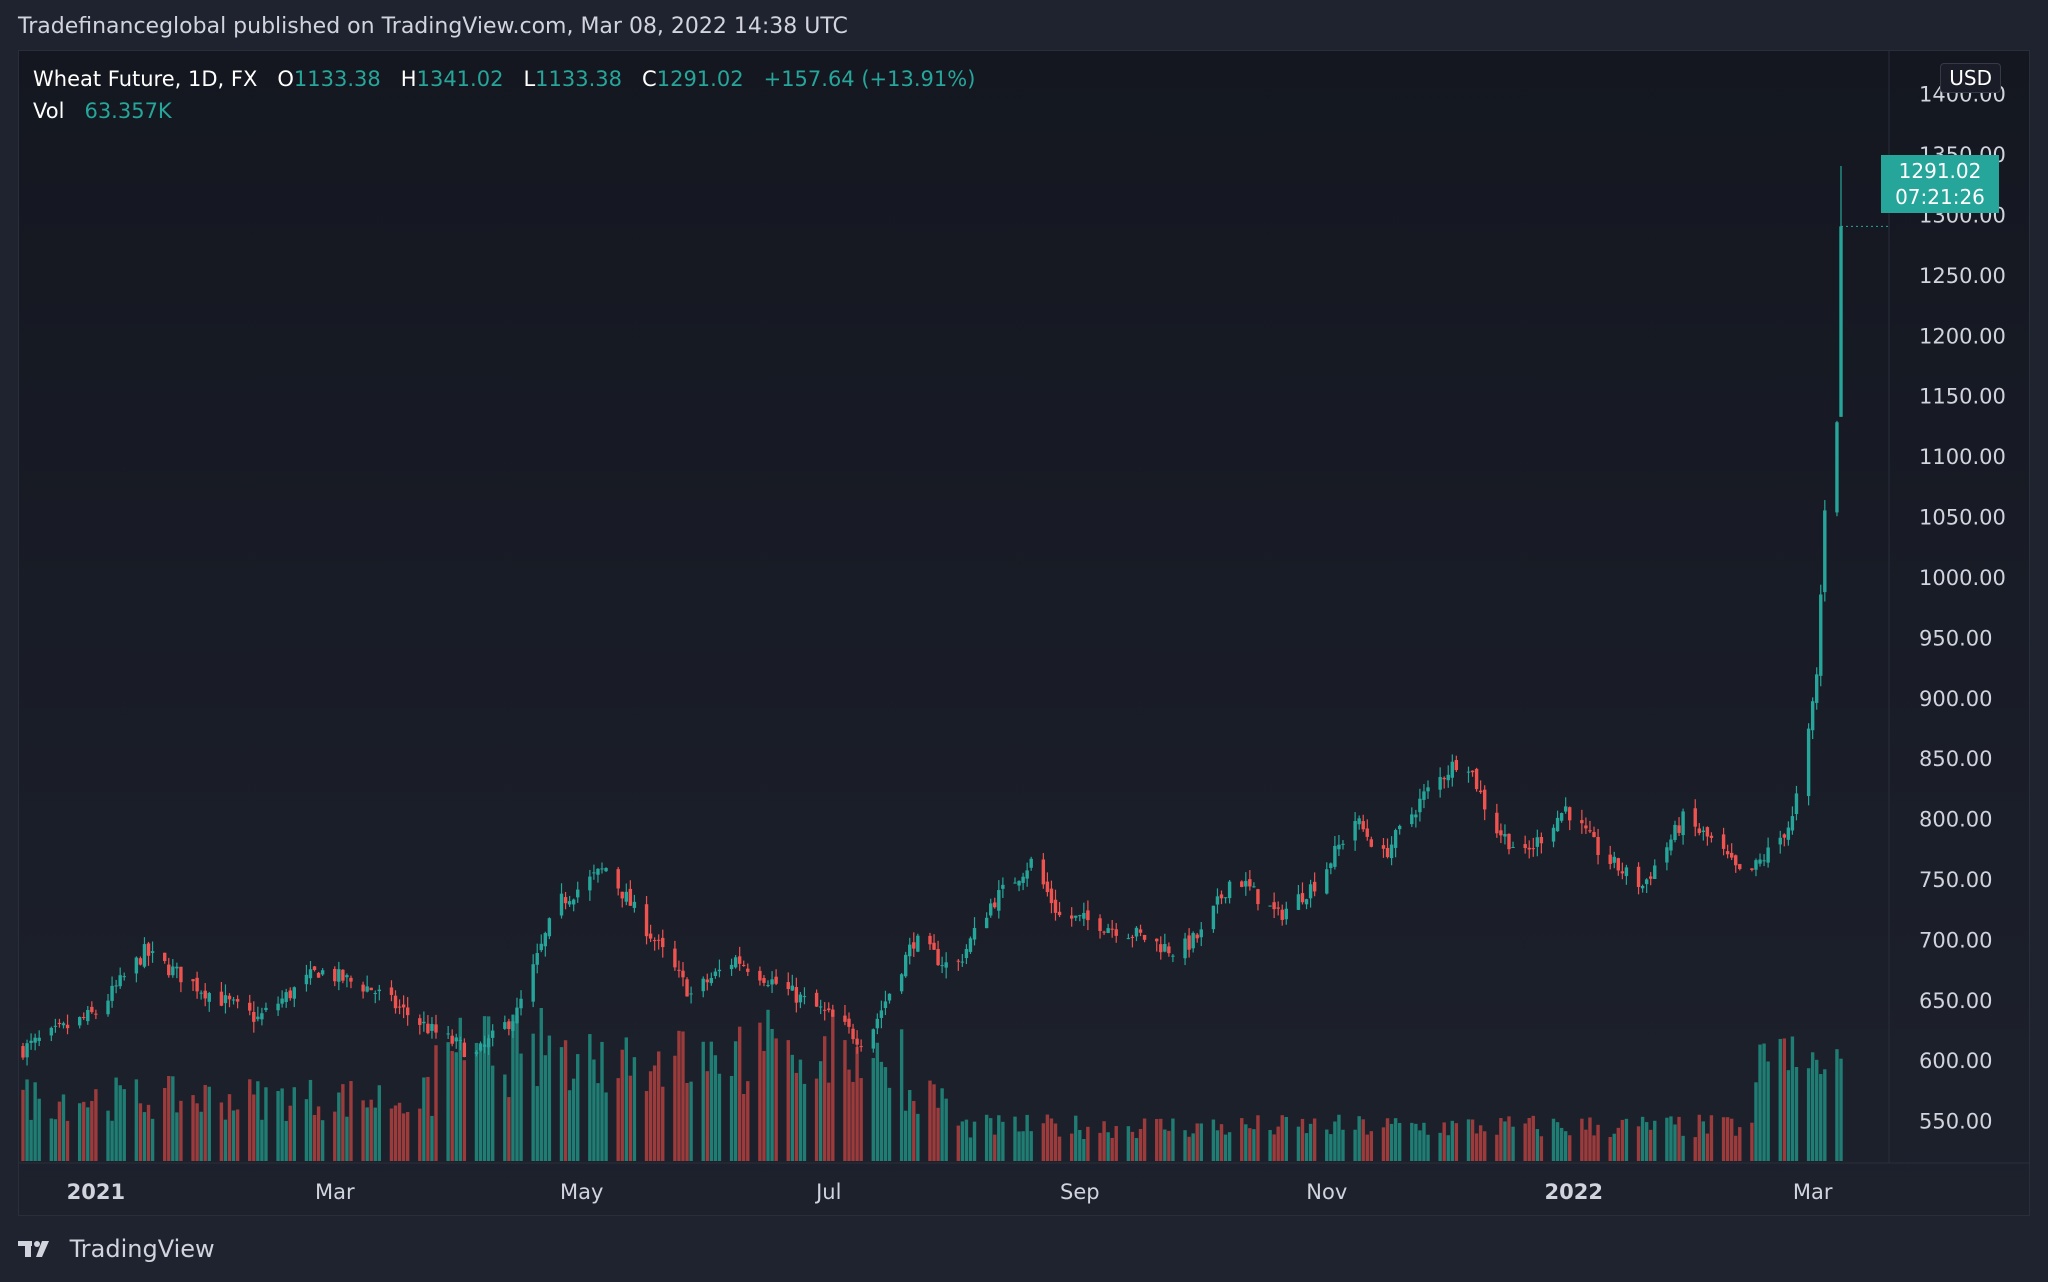 The image size is (2048, 1282). I want to click on price-tick-label: 1000.00, so click(1962, 578).